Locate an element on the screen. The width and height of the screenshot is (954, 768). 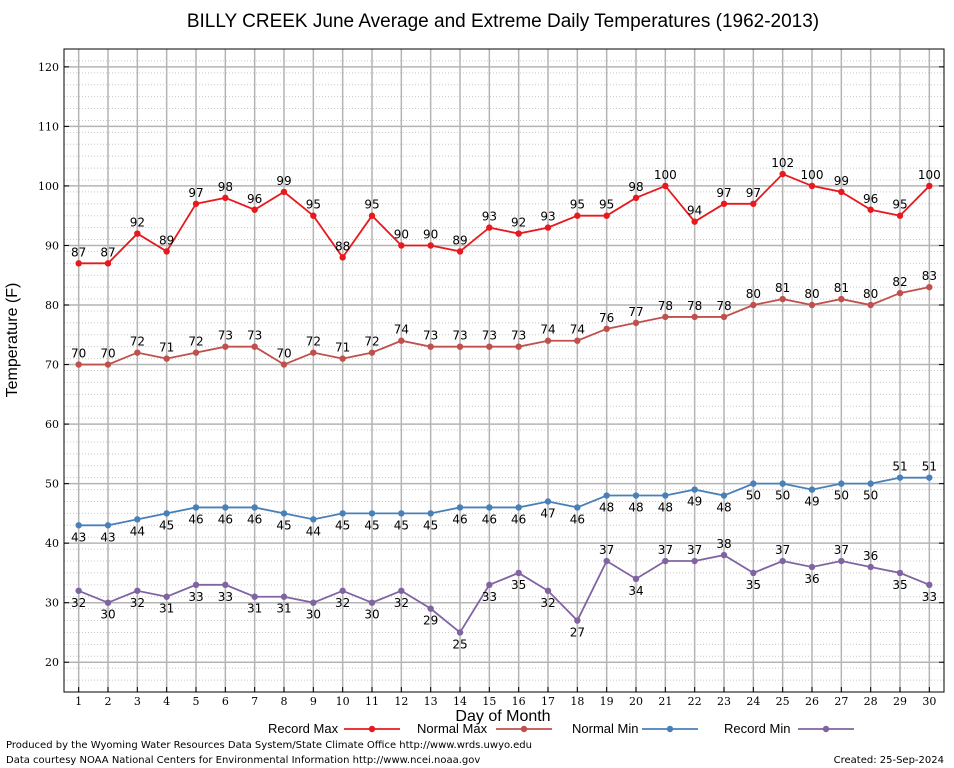
legend: Record Max Normal Max Normal Min Record Min is located at coordinates (561, 728).